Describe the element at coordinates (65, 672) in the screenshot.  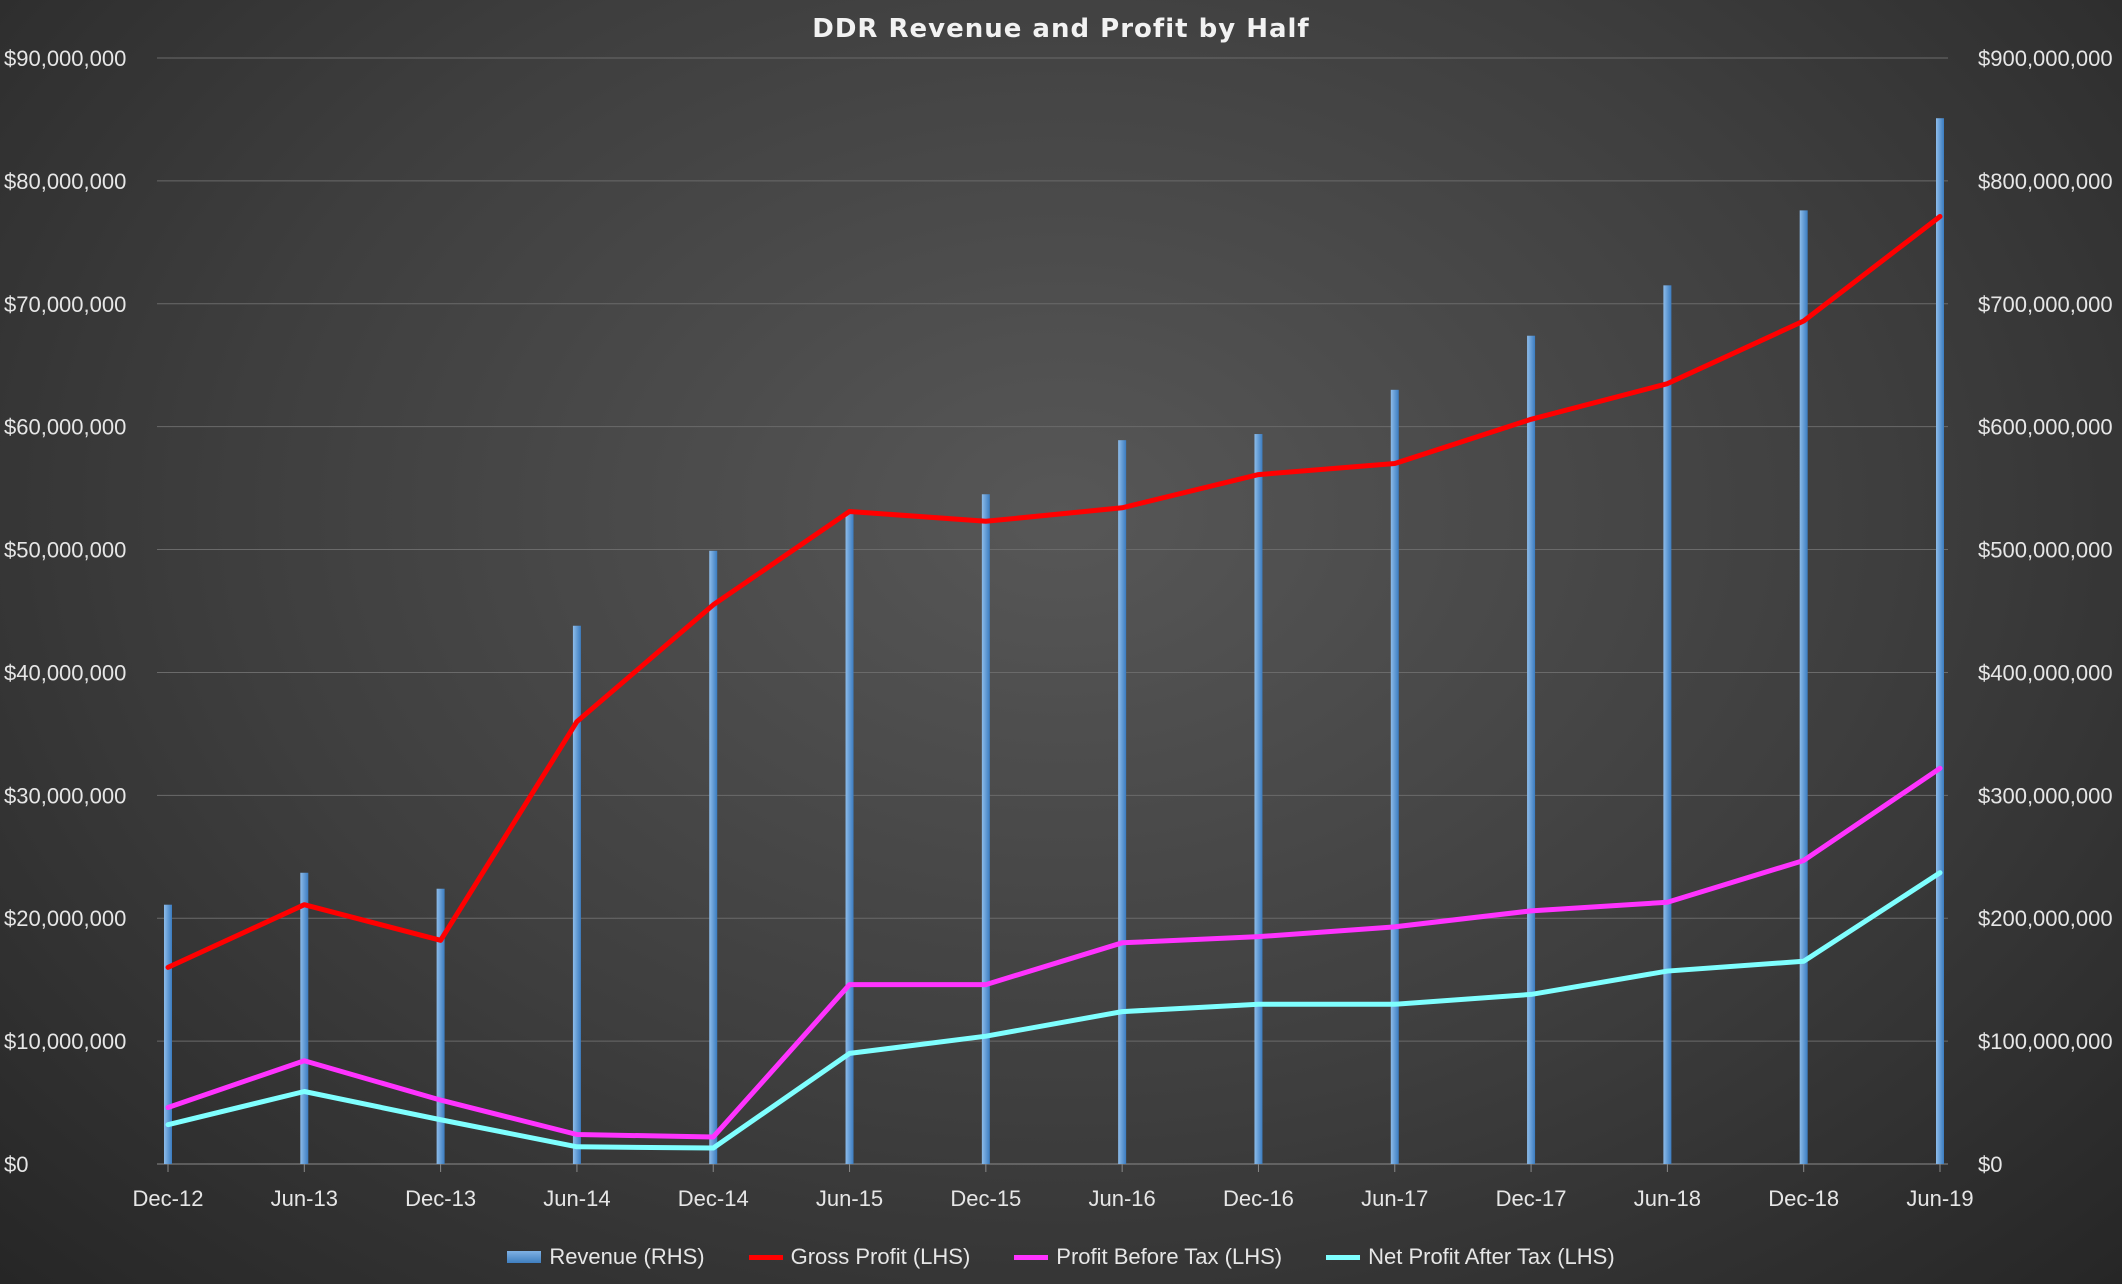
I see `left-axis-tick: $40,000,000` at that location.